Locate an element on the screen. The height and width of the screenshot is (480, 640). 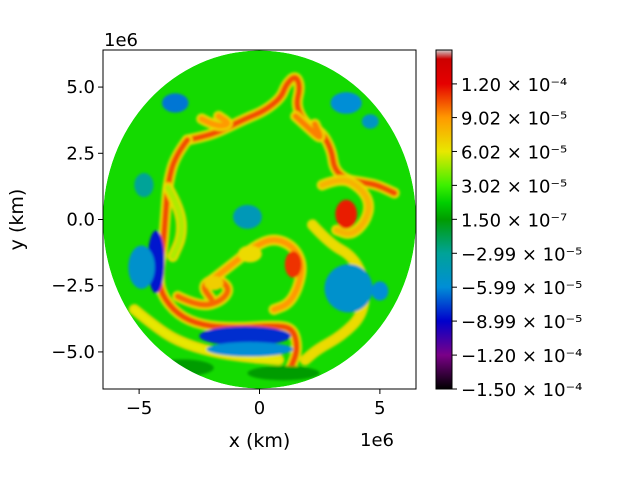
colorbar-tick-label: 1.20 × 10⁻⁴ is located at coordinates (514, 85).